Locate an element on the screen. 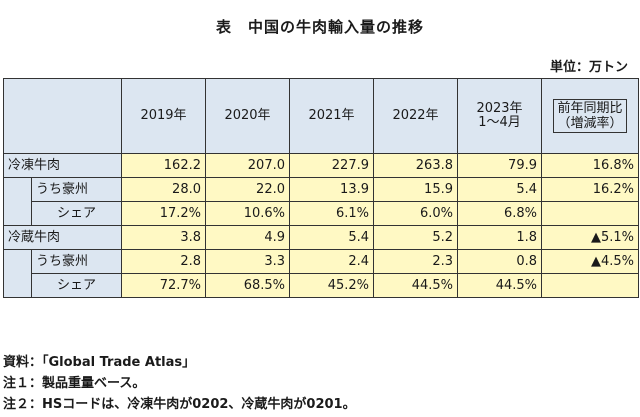  row-label-frozen-share: シェア is located at coordinates (76, 213).